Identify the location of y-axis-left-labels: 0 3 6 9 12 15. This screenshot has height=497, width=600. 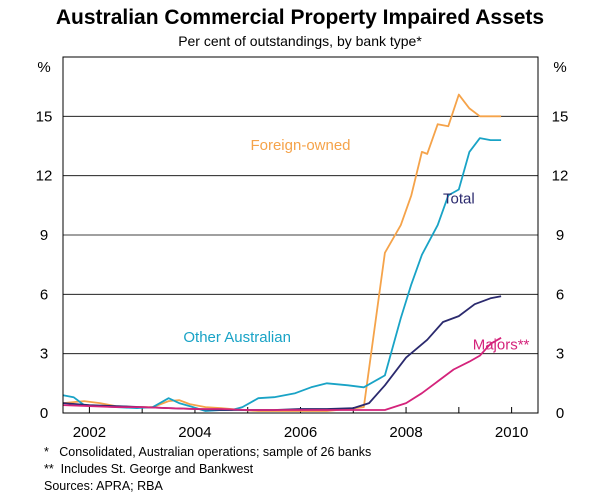
(44, 265).